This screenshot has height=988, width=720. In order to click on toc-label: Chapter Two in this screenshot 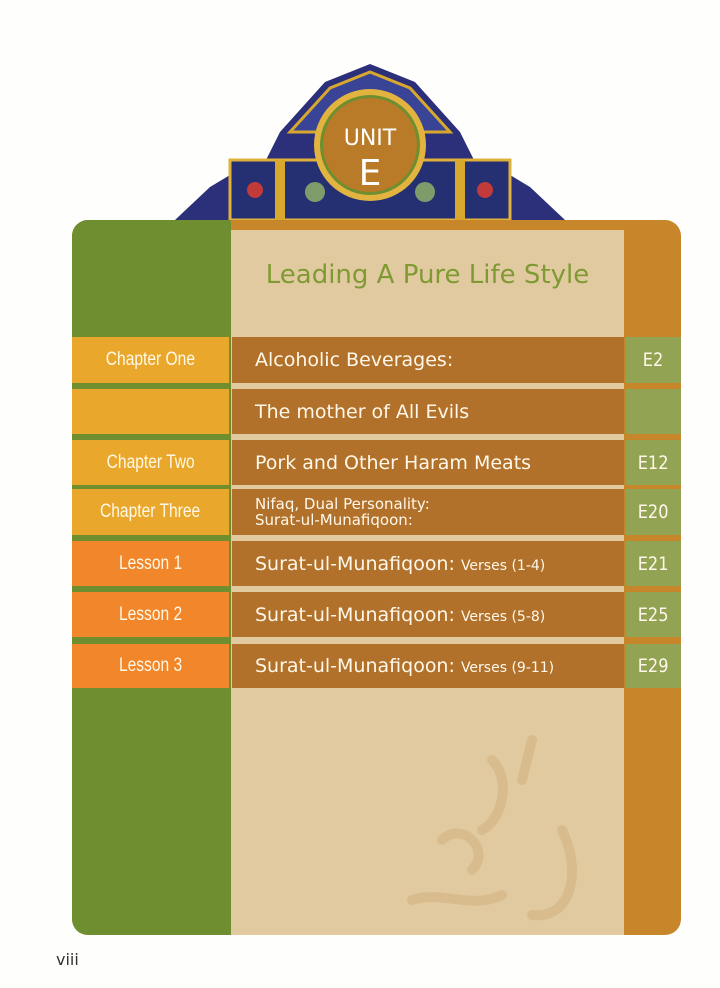, I will do `click(150, 462)`.